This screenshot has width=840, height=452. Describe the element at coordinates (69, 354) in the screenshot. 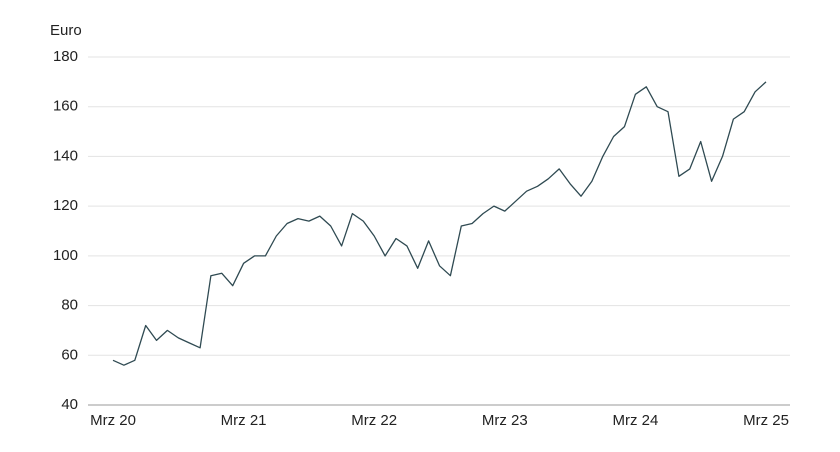

I see `y-tick-label: 60` at that location.